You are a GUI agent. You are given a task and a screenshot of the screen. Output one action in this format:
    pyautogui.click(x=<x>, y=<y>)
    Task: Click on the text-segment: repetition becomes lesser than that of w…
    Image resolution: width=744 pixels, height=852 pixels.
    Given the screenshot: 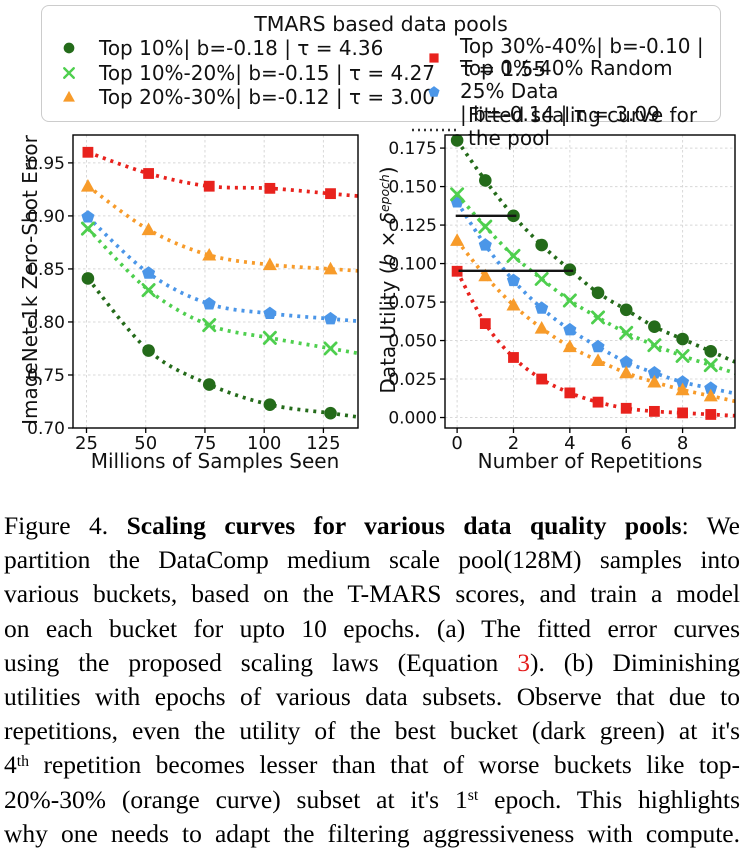 What is the action you would take?
    pyautogui.click(x=384, y=765)
    